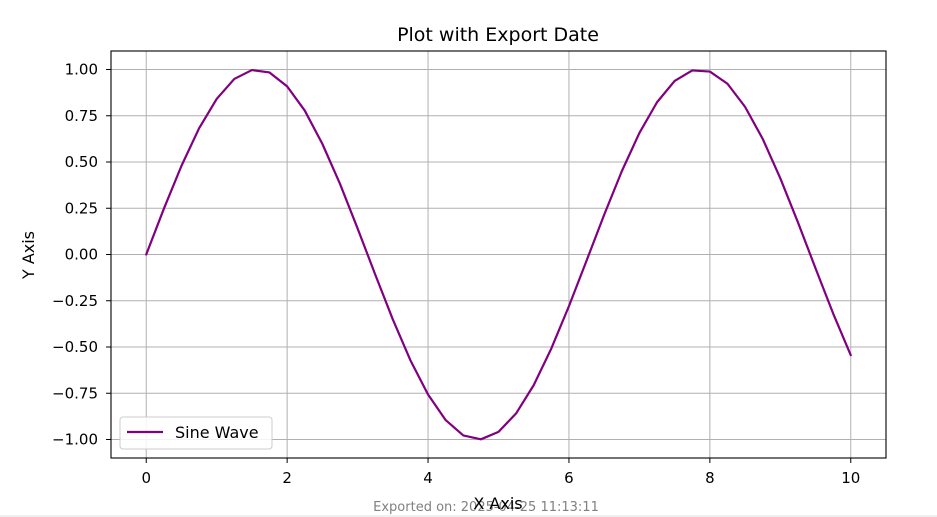 The height and width of the screenshot is (517, 937). What do you see at coordinates (710, 478) in the screenshot?
I see `x-tick-label: 8` at bounding box center [710, 478].